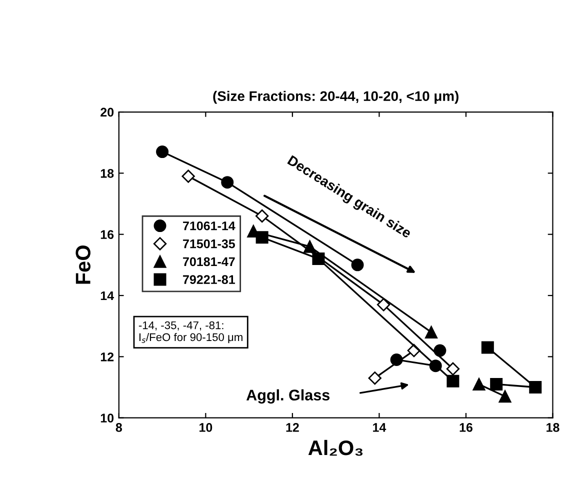 This screenshot has width=580, height=487. What do you see at coordinates (209, 261) in the screenshot?
I see `legend-label: 70181-47` at bounding box center [209, 261].